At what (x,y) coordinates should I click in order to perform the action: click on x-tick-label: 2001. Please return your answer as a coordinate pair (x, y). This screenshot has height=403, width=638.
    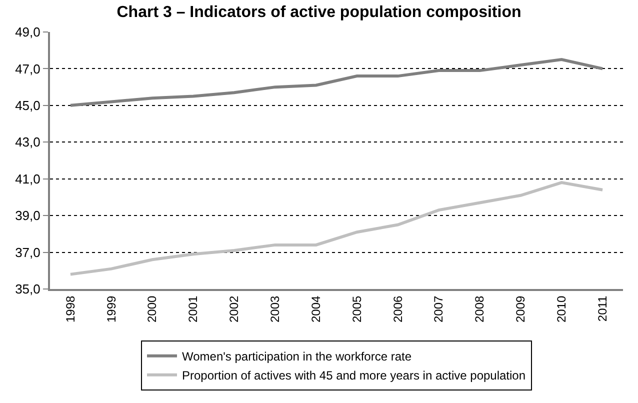
    Looking at the image, I should click on (193, 309).